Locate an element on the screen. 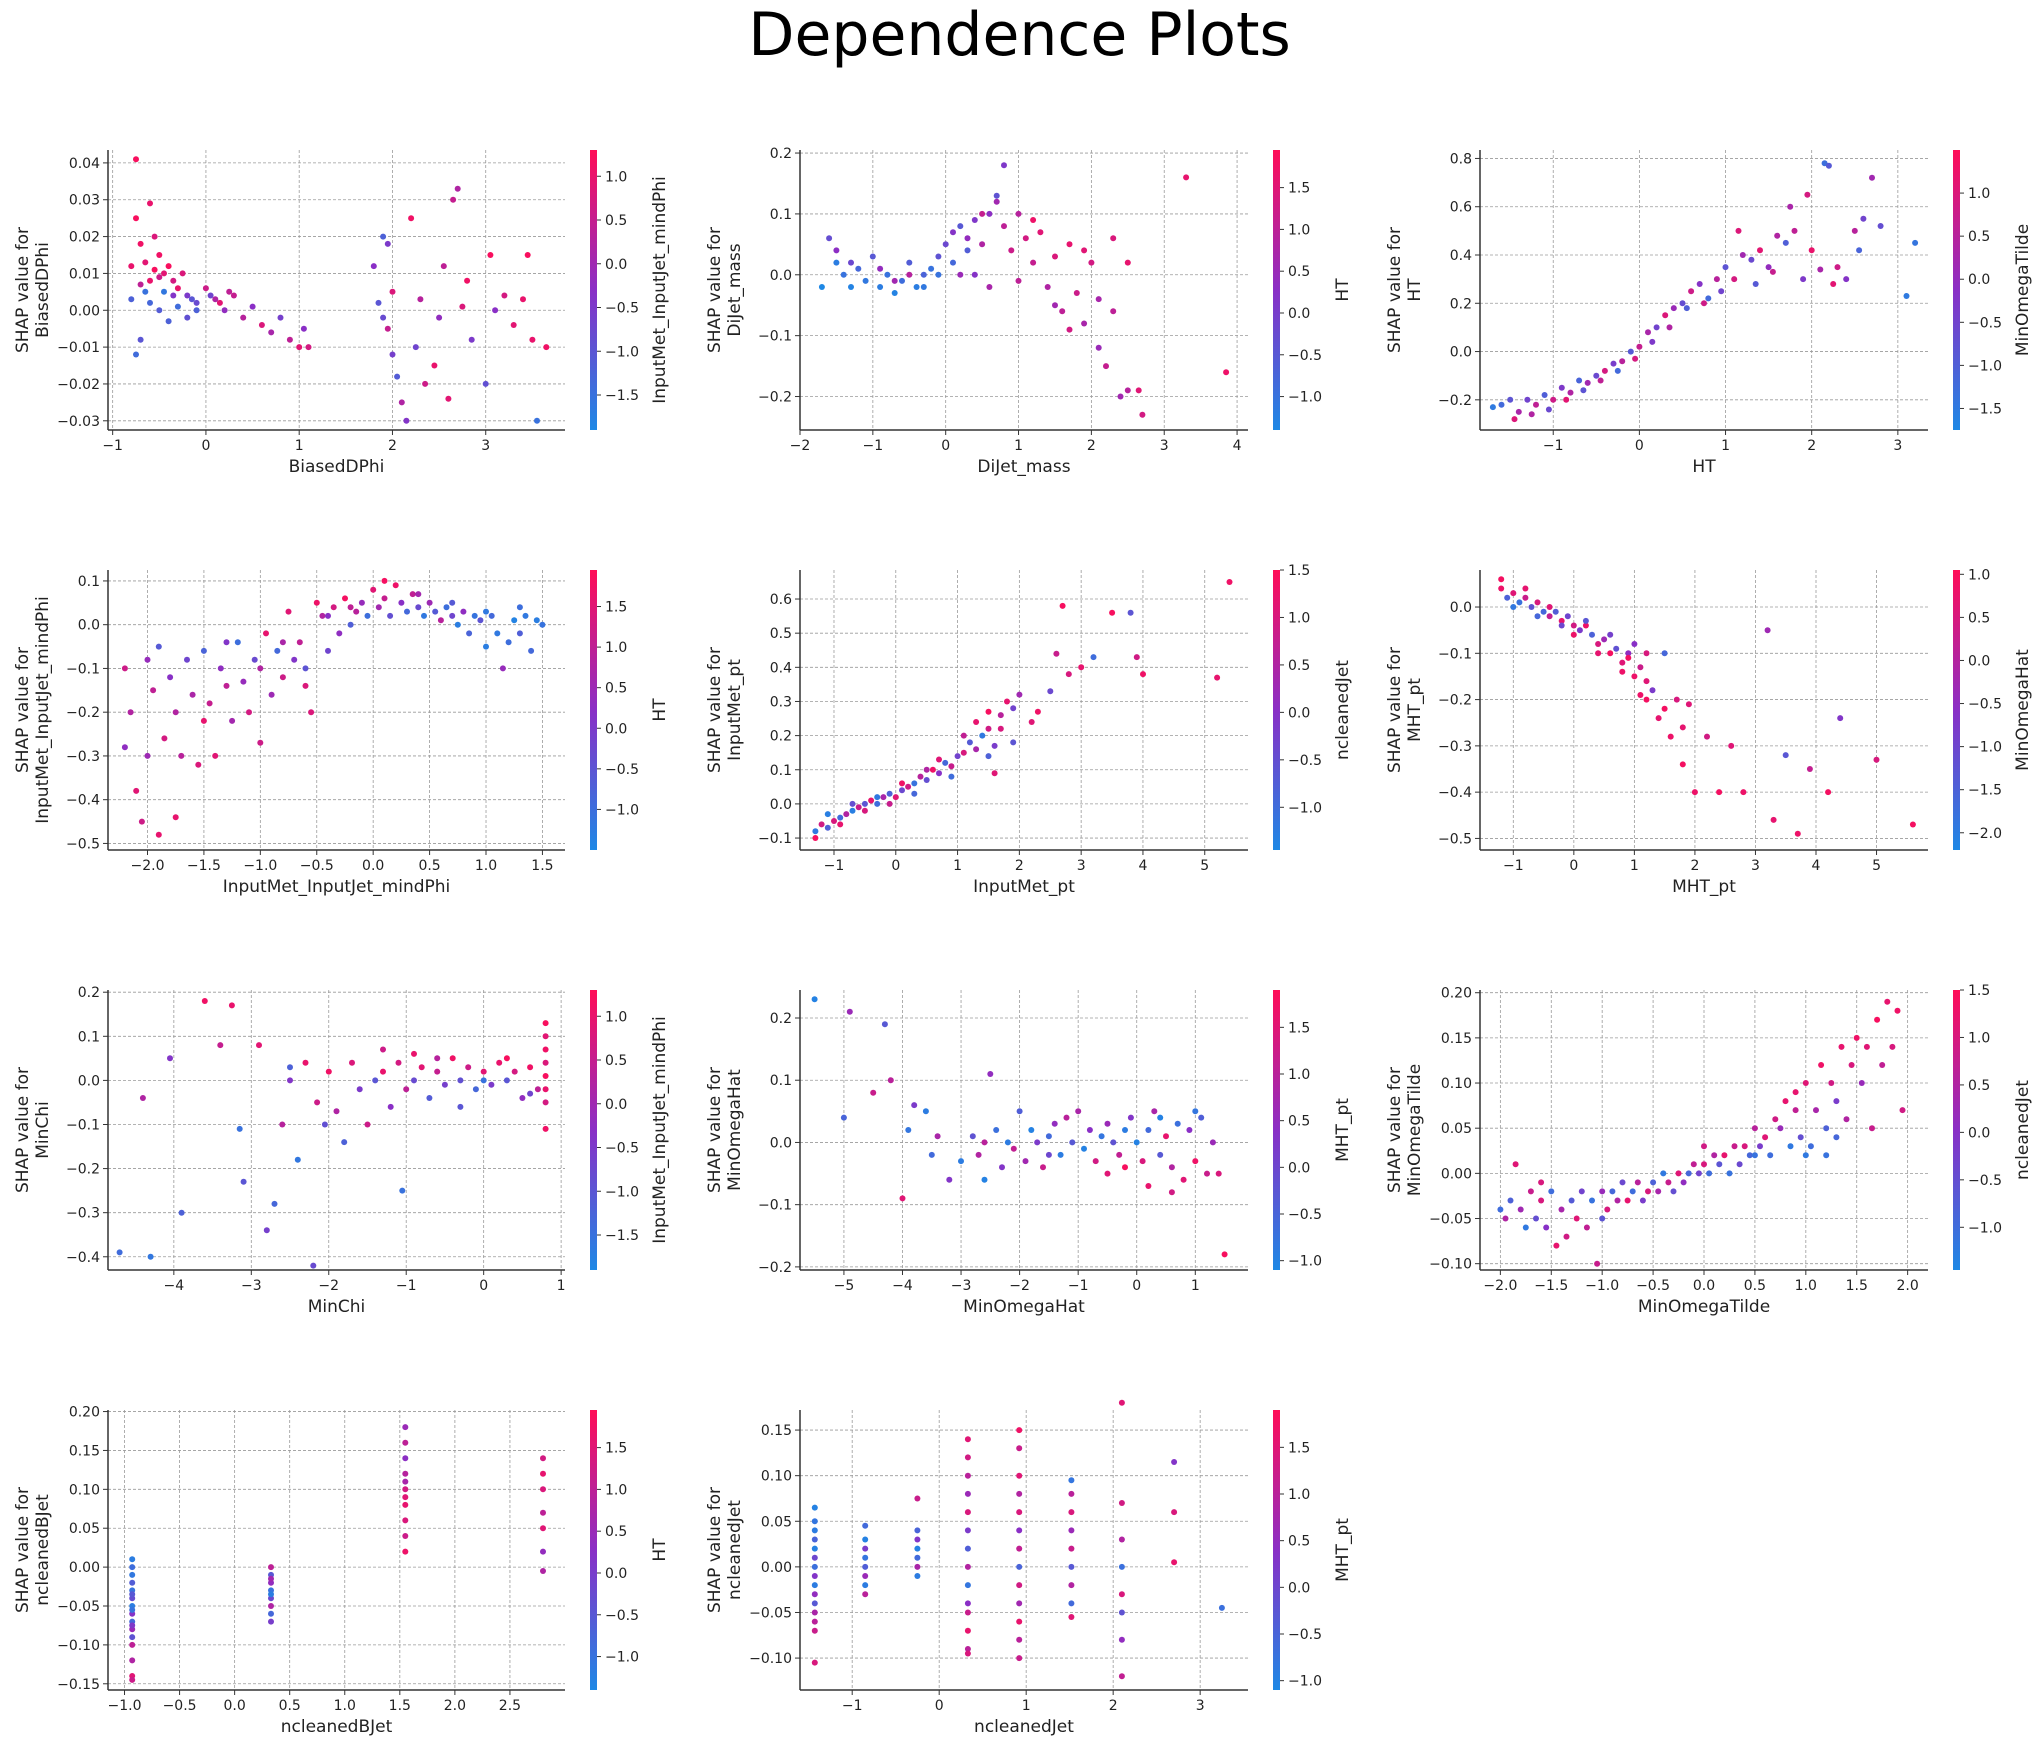 The width and height of the screenshot is (2039, 1743). x-tick-label: −5 is located at coordinates (844, 1286).